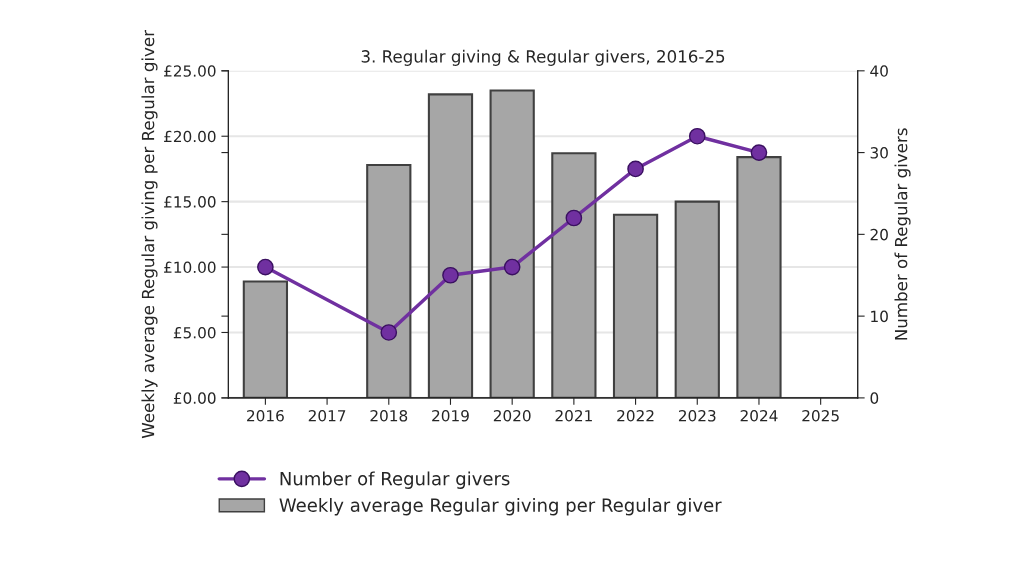 The height and width of the screenshot is (562, 1015). Describe the element at coordinates (194, 398) in the screenshot. I see `y-tick-label: £0.00` at that location.